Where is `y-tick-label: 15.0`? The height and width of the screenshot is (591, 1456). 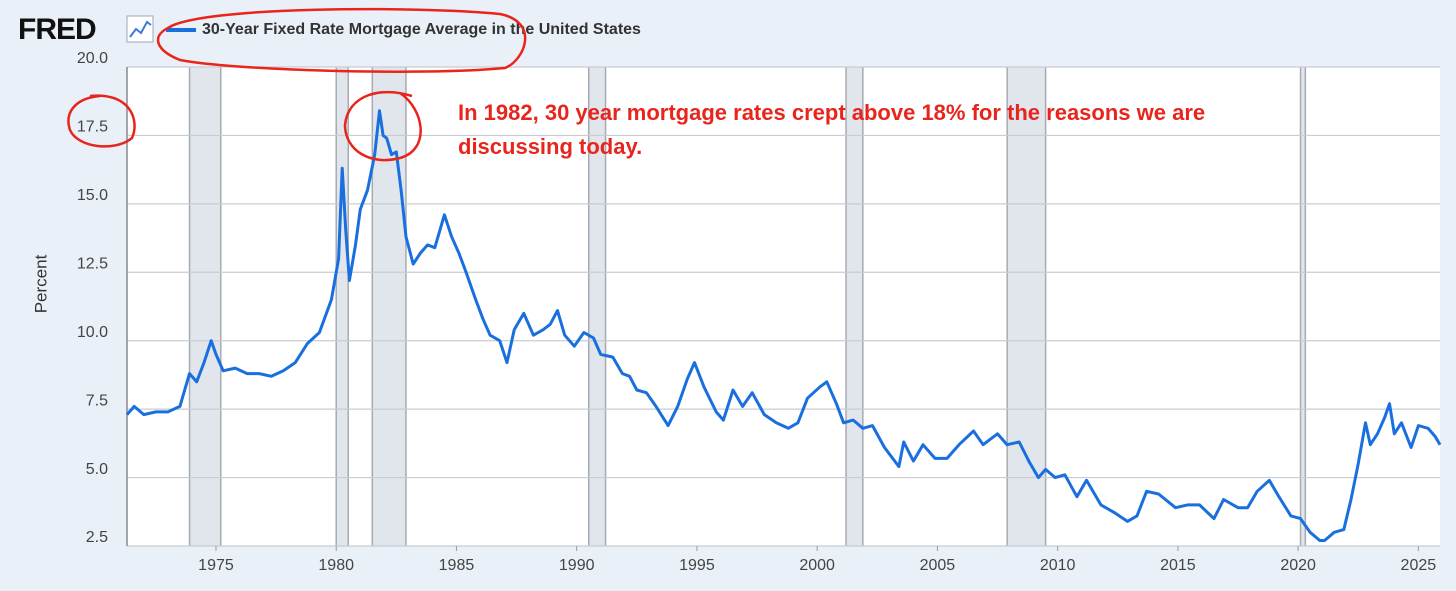 y-tick-label: 15.0 is located at coordinates (92, 195).